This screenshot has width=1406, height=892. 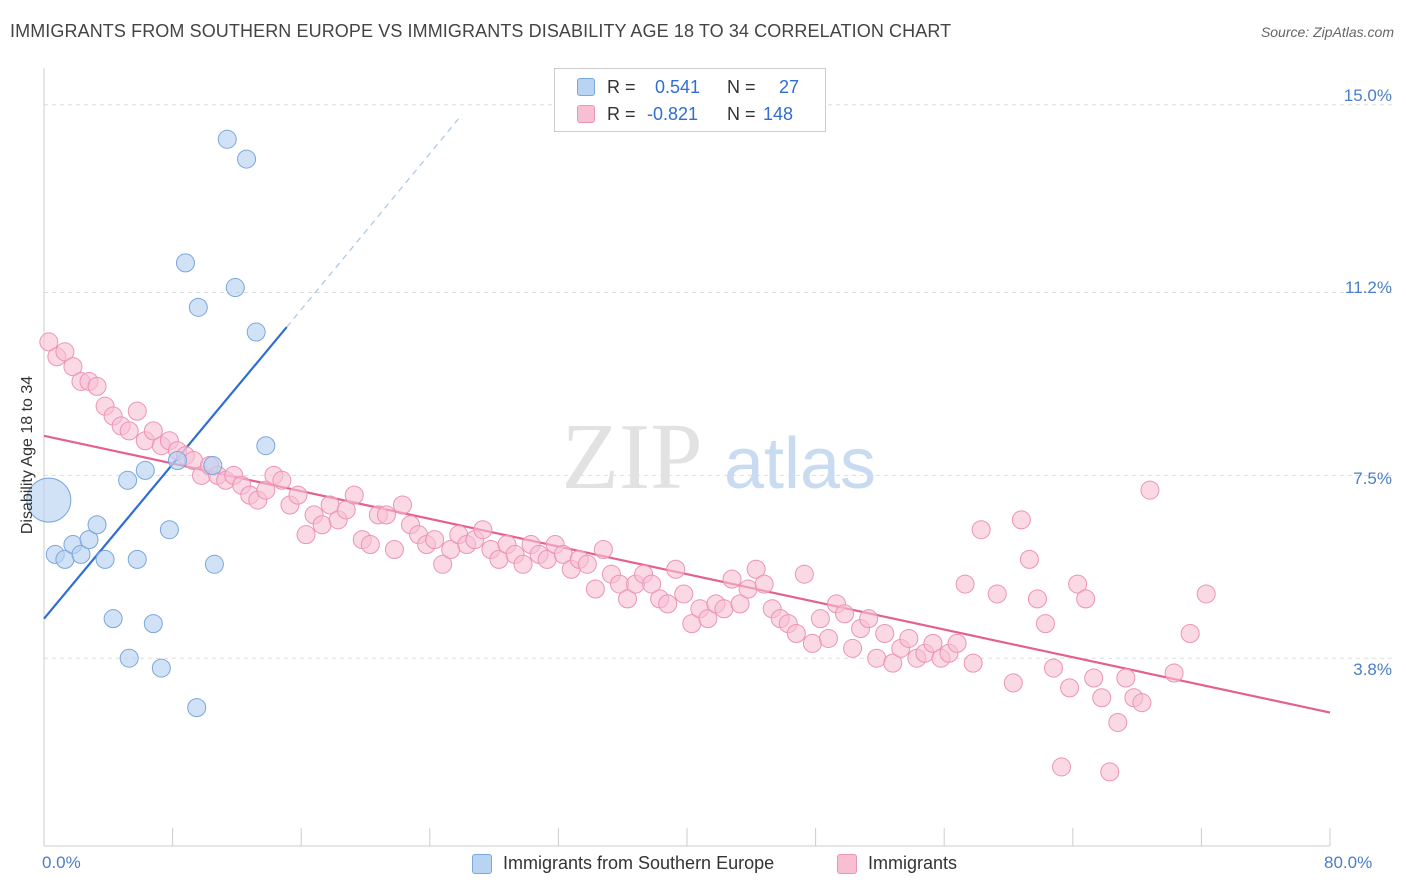 I want to click on trend-line-southern-europe-extension, so click(x=374, y=221).